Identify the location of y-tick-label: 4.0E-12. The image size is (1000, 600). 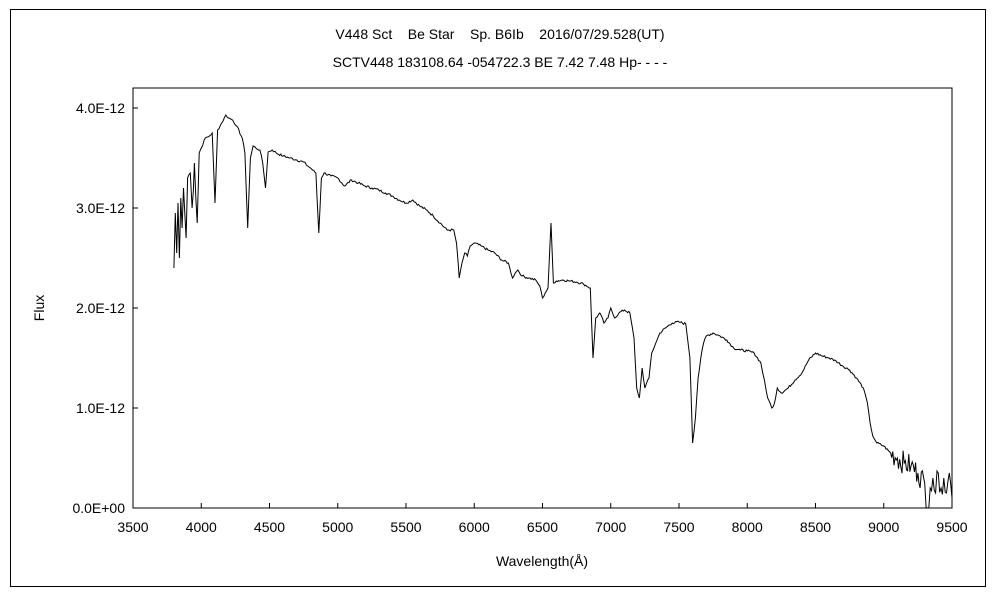
(100, 108).